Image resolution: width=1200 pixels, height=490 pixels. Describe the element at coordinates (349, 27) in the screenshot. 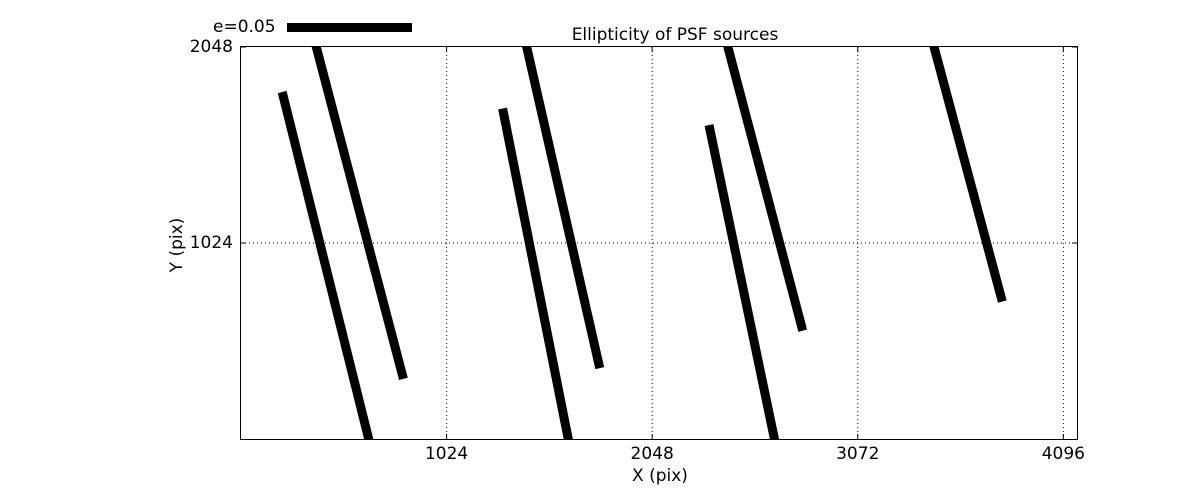

I see `legend-handle-bar` at that location.